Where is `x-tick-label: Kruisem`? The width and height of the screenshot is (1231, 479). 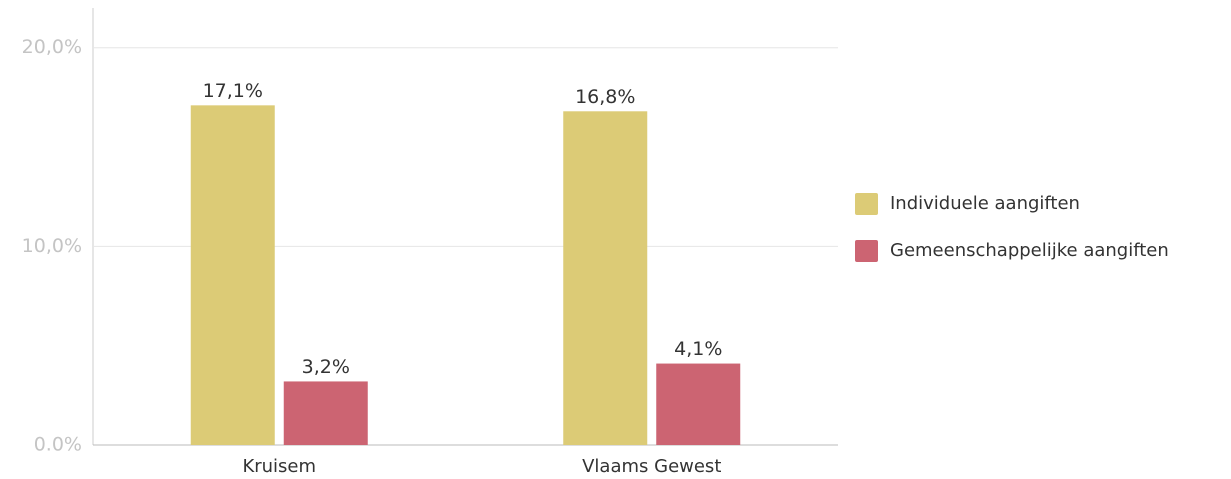
x-tick-label: Kruisem is located at coordinates (279, 466).